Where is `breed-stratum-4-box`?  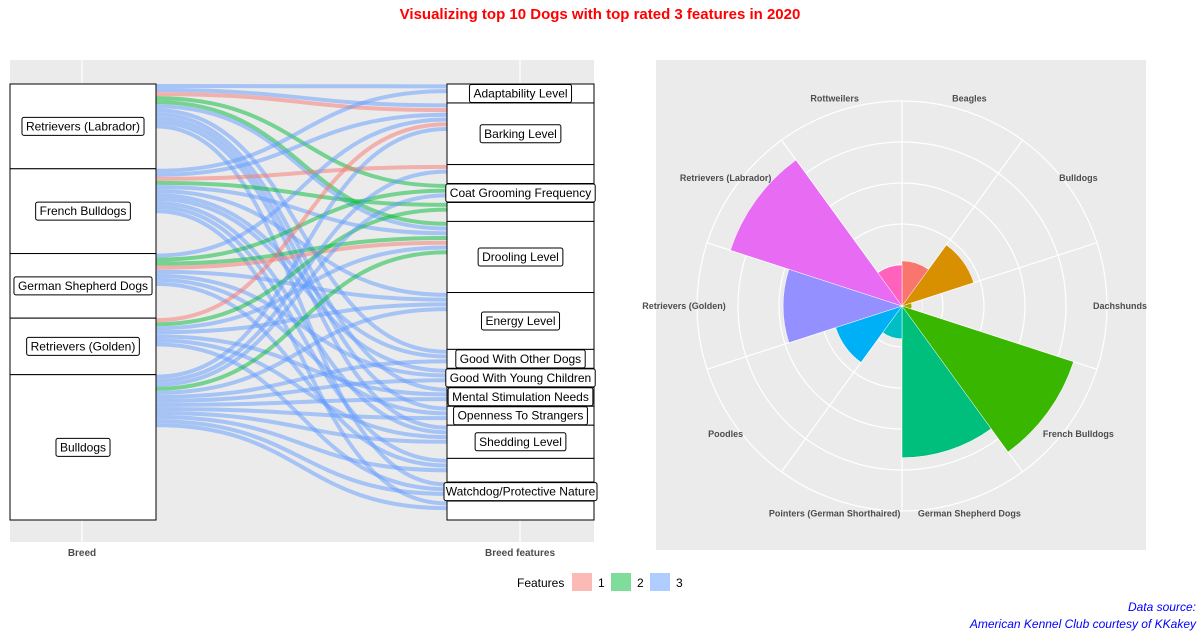 breed-stratum-4-box is located at coordinates (83, 447).